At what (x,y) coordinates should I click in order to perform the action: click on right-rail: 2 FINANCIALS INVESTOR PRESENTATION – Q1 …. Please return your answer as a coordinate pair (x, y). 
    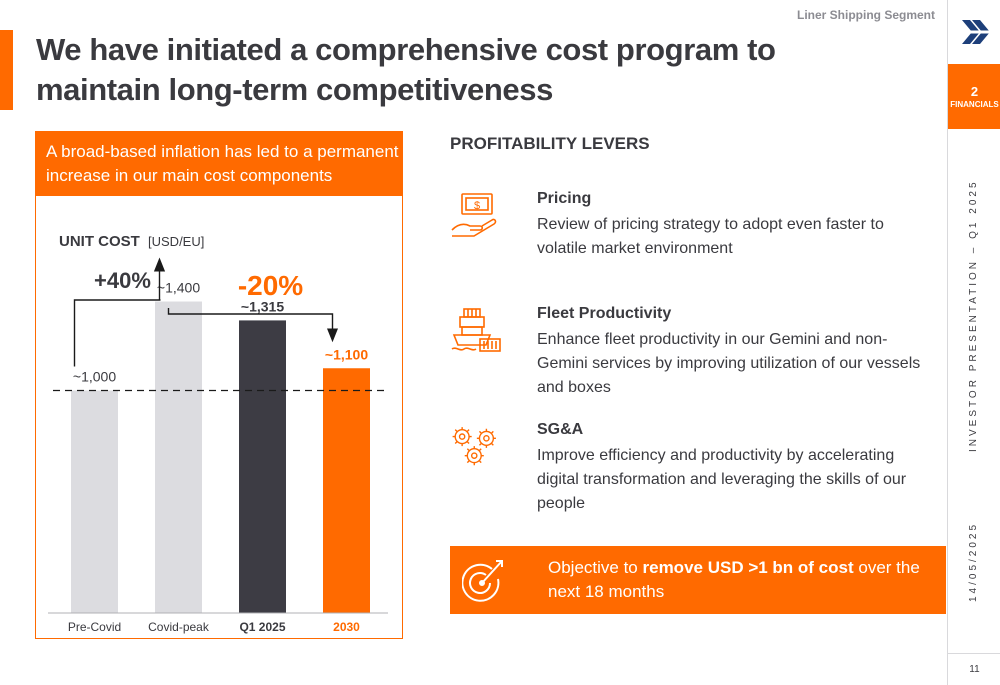
    Looking at the image, I should click on (973, 342).